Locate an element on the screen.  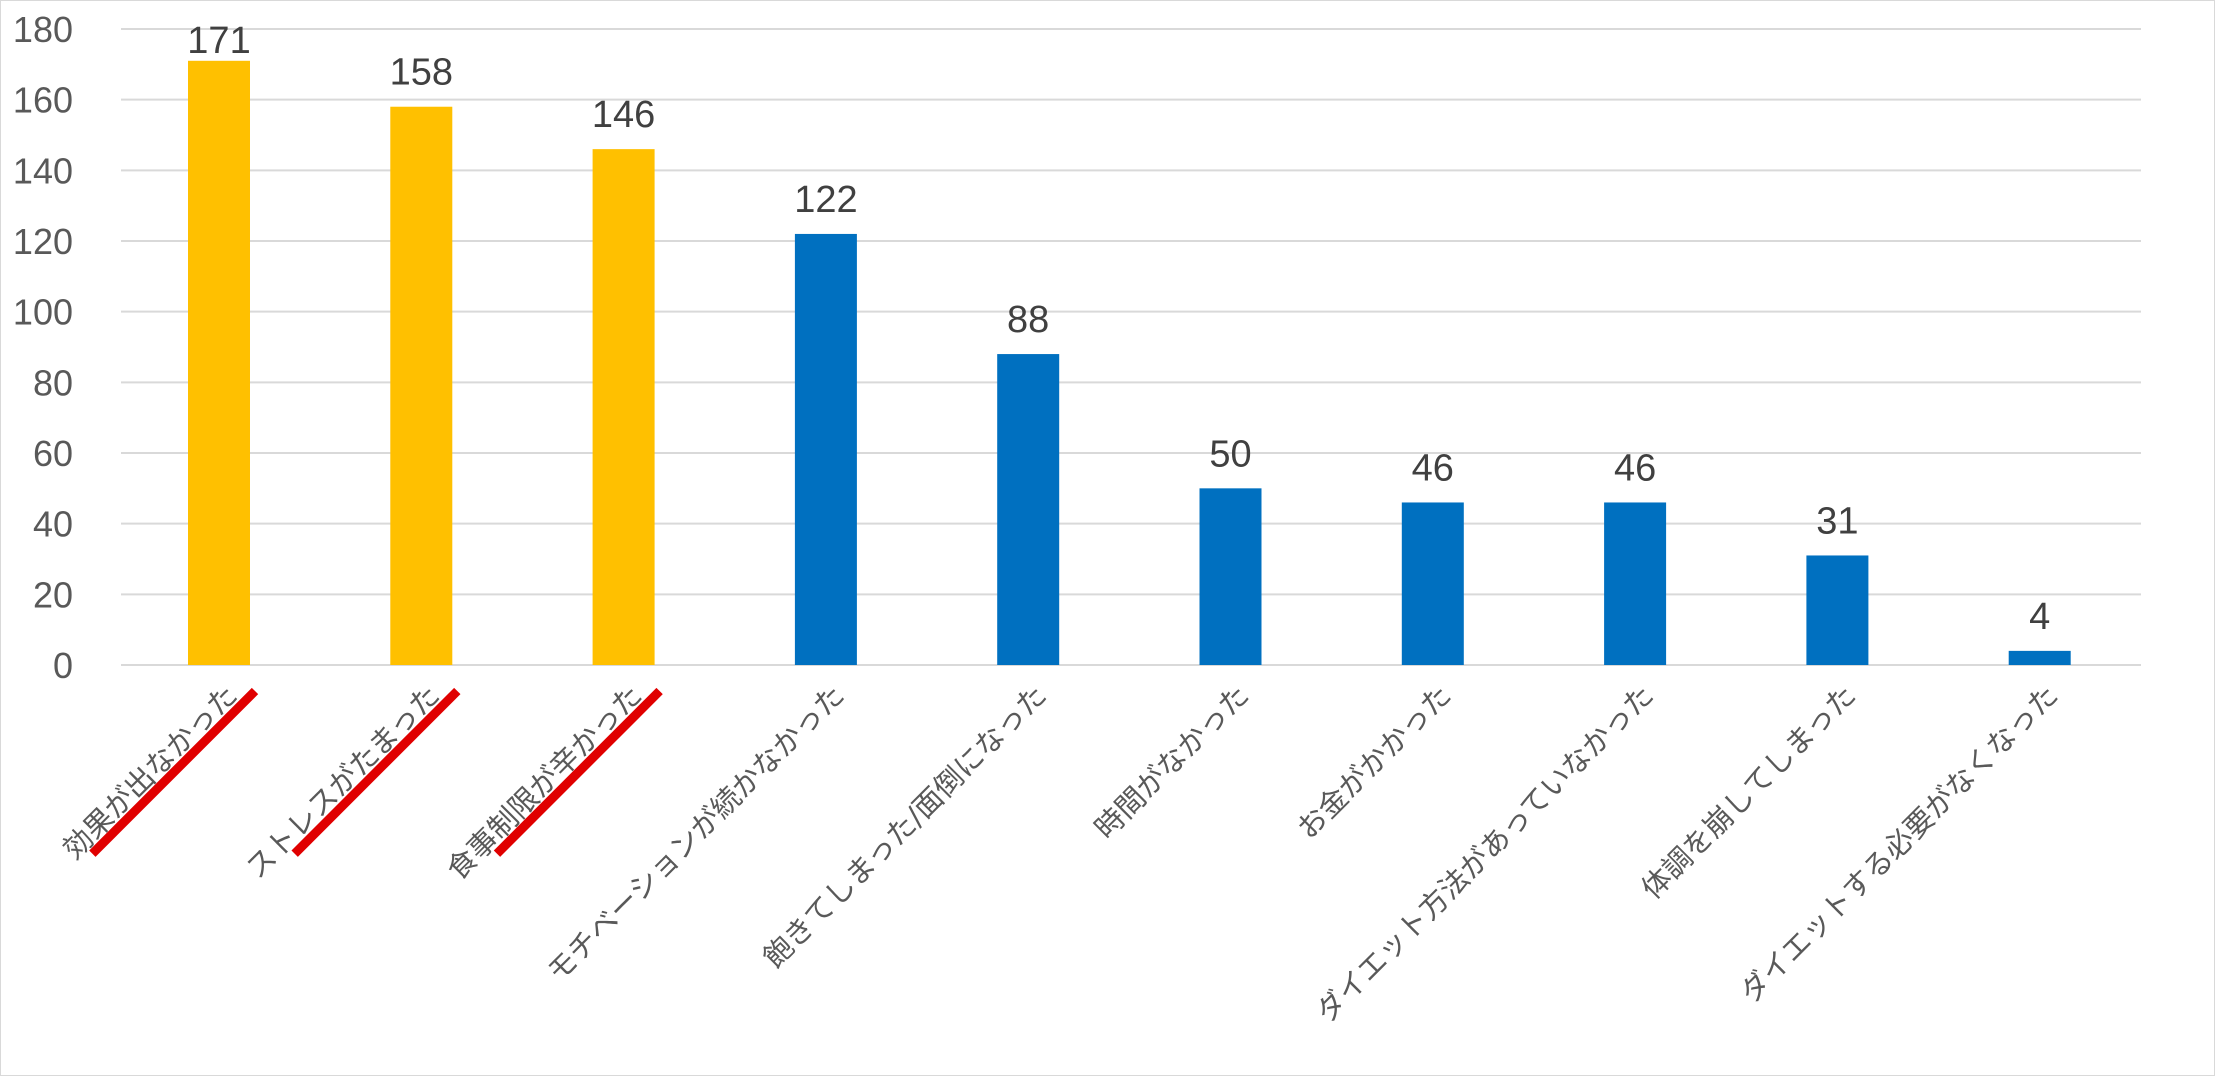
y-axis-ticks: 0 20 40 60 80 100 120 140 160 180 is located at coordinates (43, 347).